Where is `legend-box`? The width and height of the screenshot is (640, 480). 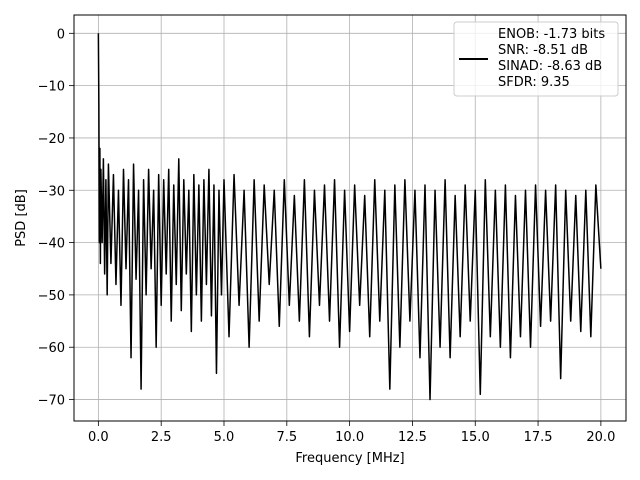 legend-box is located at coordinates (536, 59).